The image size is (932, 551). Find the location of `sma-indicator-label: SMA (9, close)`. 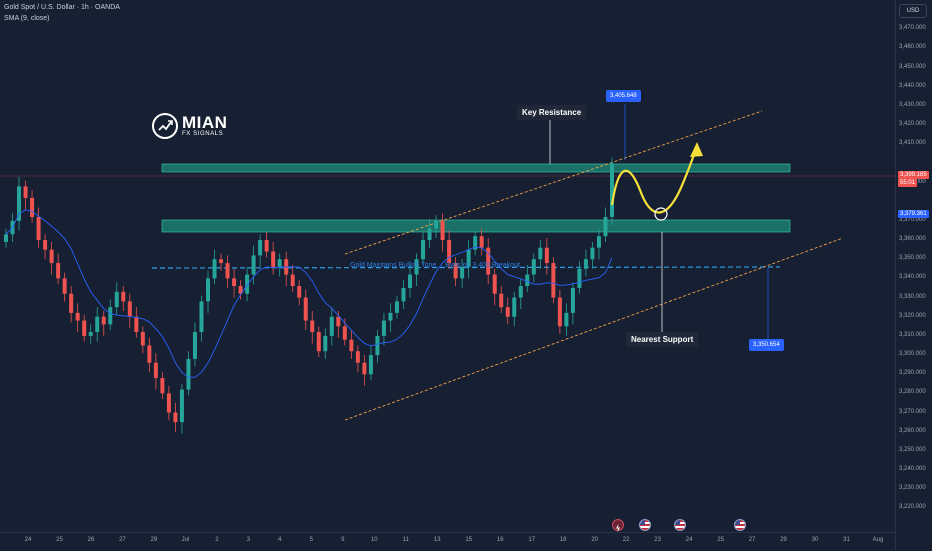

sma-indicator-label: SMA (9, close) is located at coordinates (27, 18).